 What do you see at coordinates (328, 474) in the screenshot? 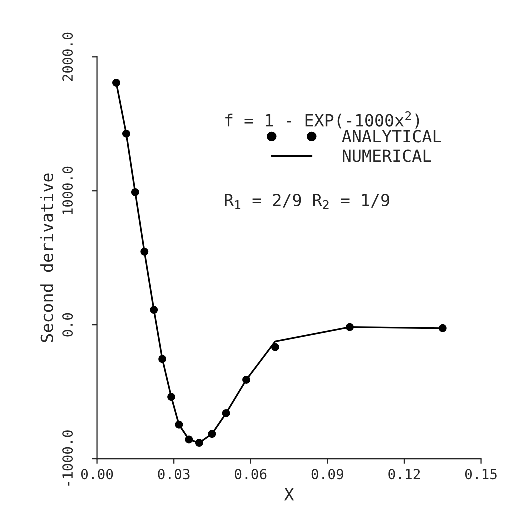
I see `x-tick-label: 0.09` at bounding box center [328, 474].